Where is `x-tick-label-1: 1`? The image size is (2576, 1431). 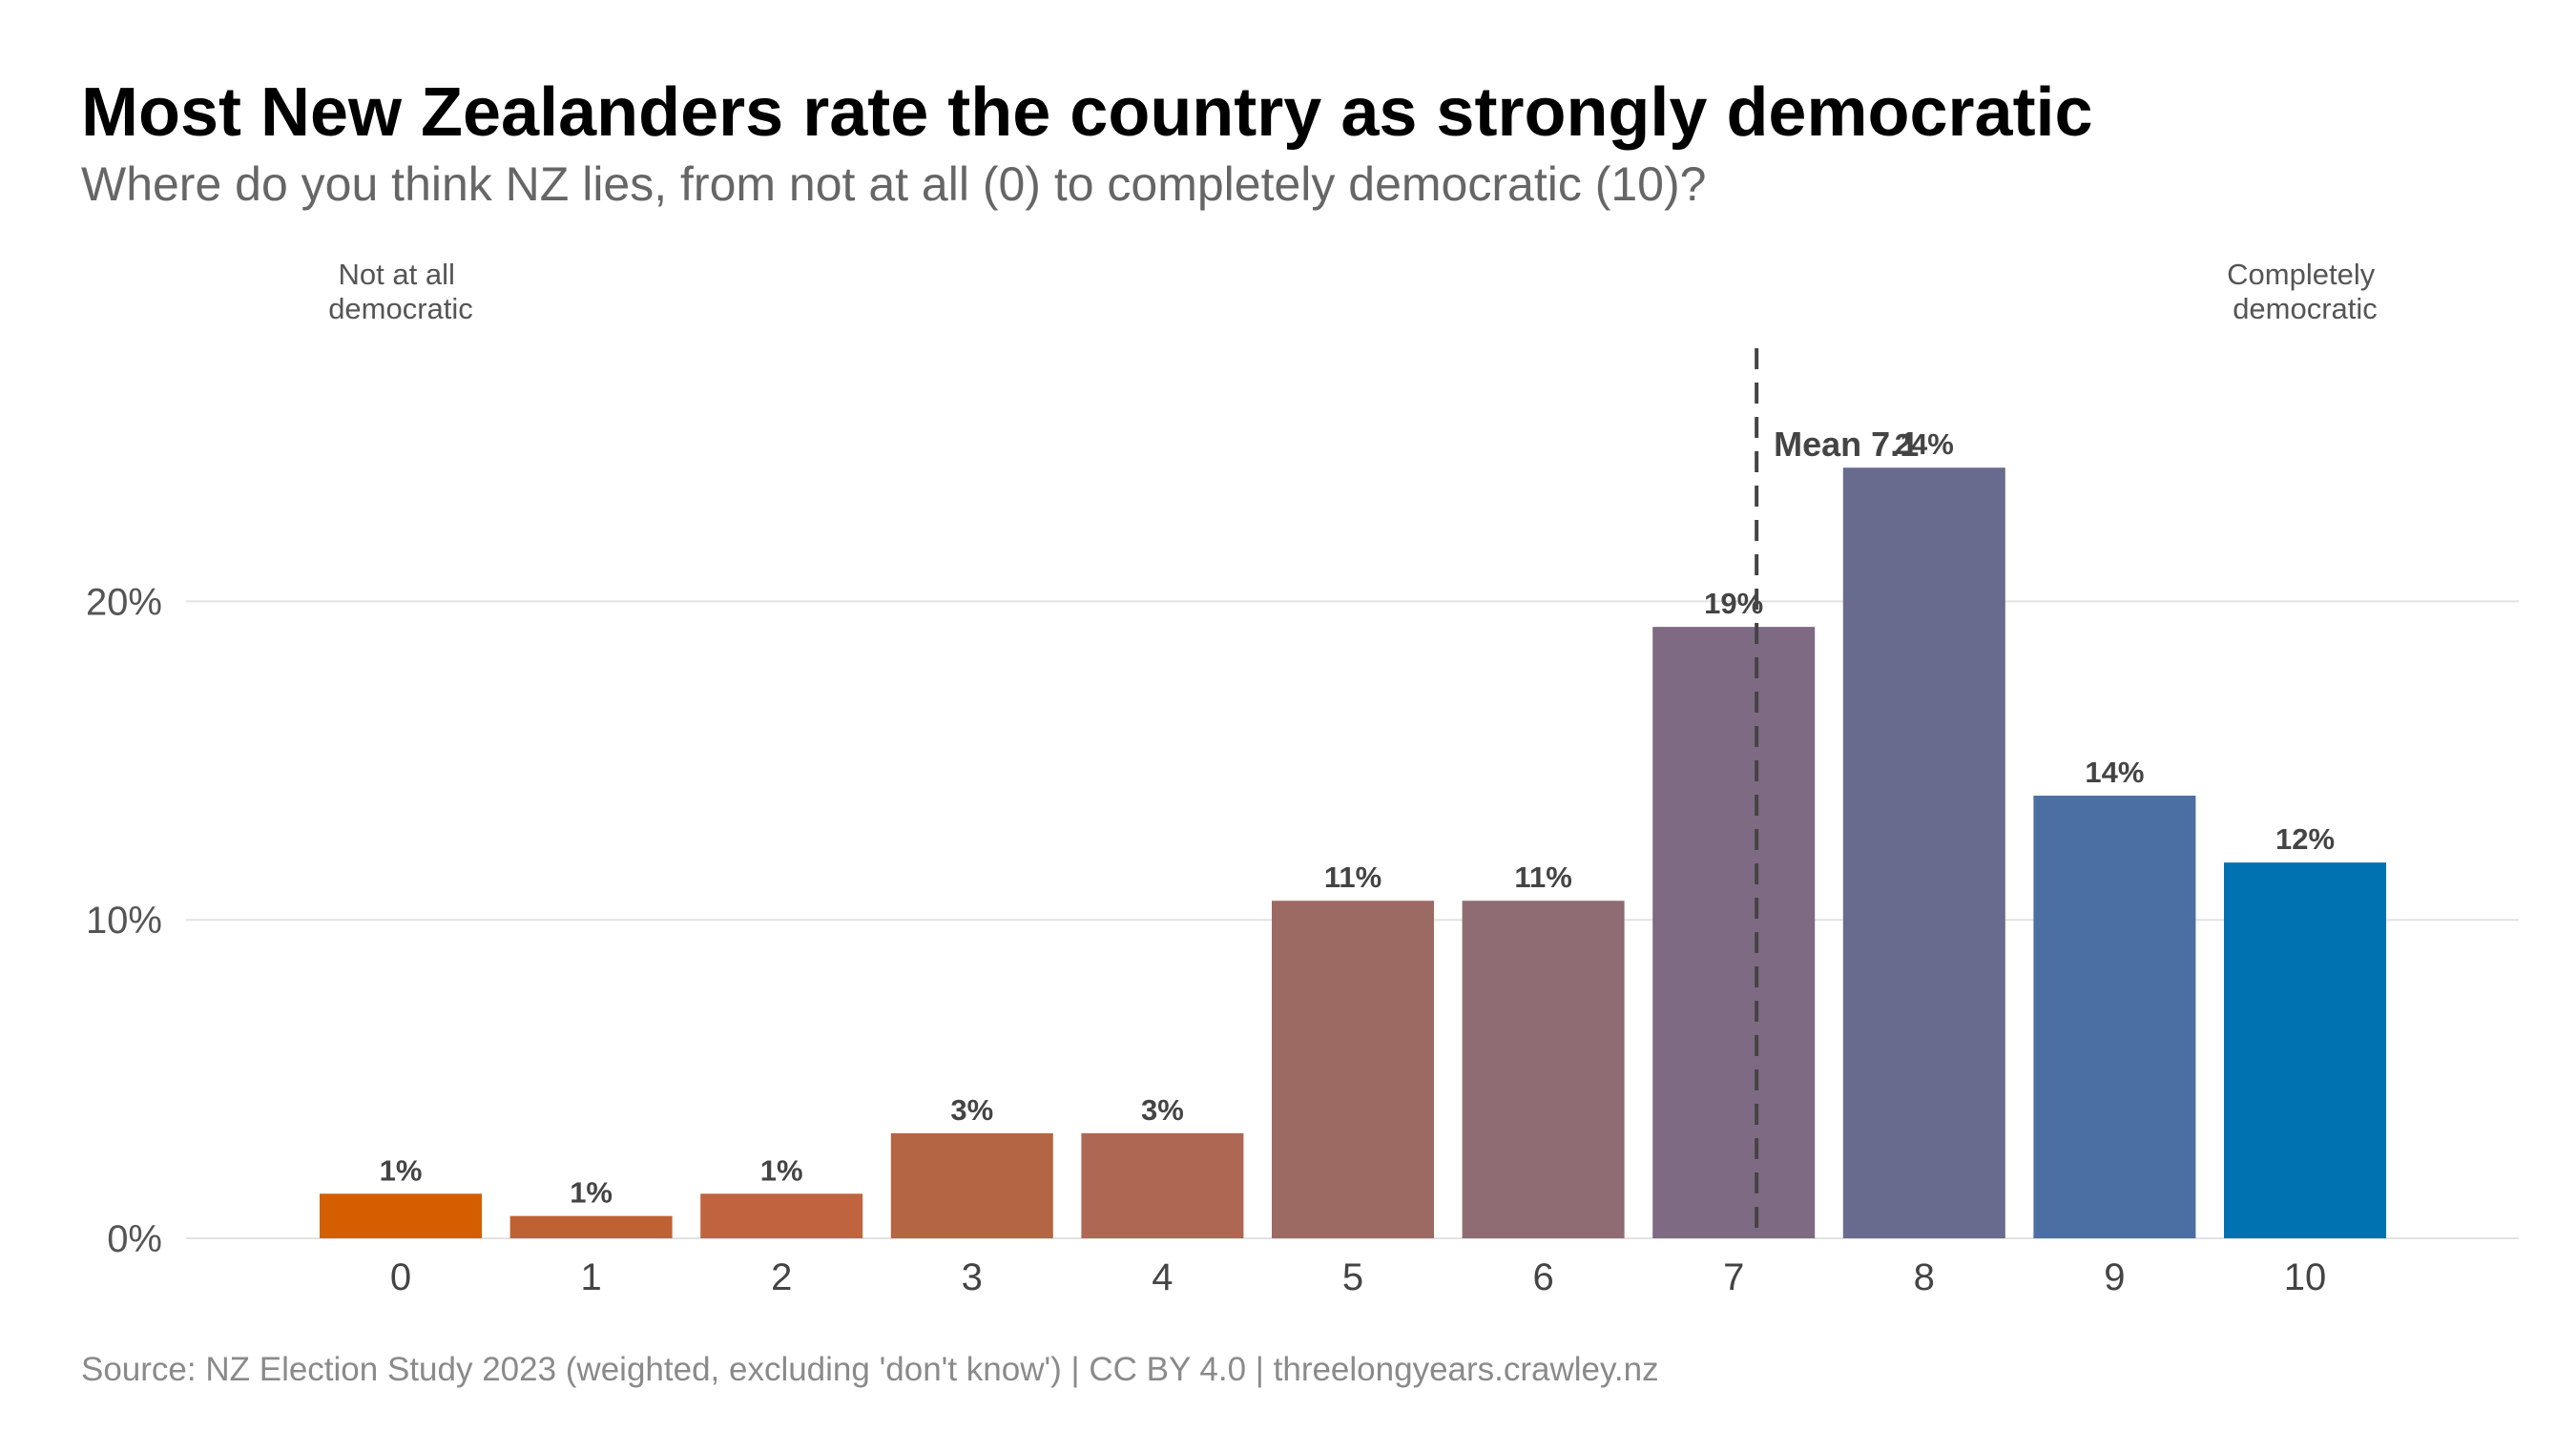
x-tick-label-1: 1 is located at coordinates (590, 1277).